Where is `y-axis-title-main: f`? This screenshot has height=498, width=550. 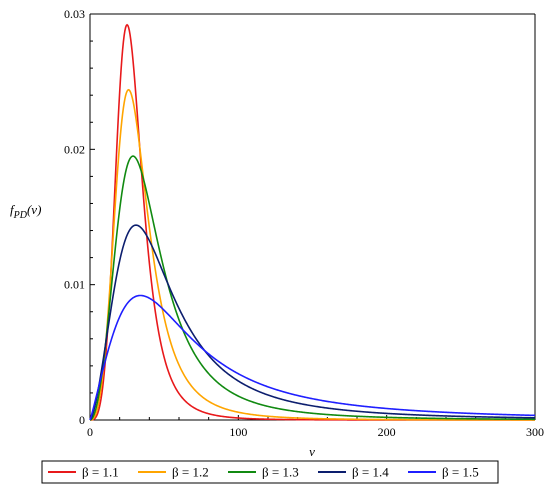
y-axis-title-main: f is located at coordinates (13, 209).